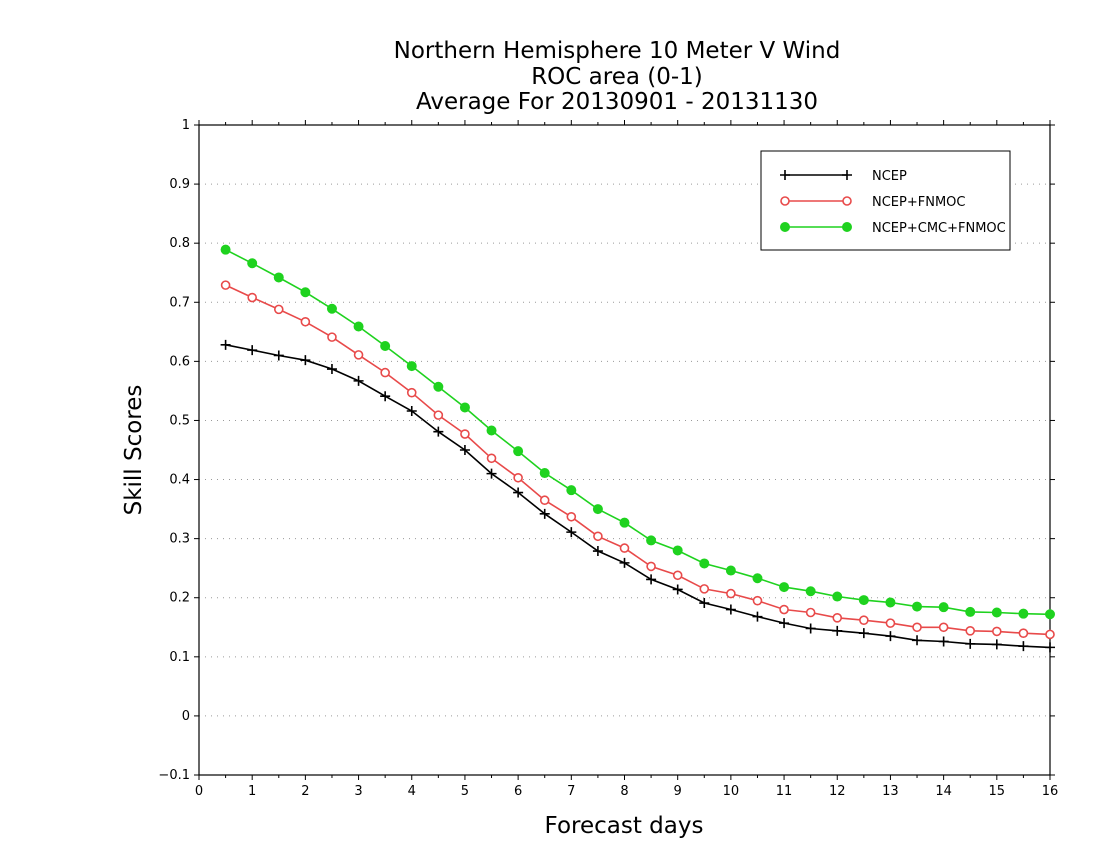 The width and height of the screenshot is (1100, 850). What do you see at coordinates (624, 791) in the screenshot?
I see `x-tick-label: 8` at bounding box center [624, 791].